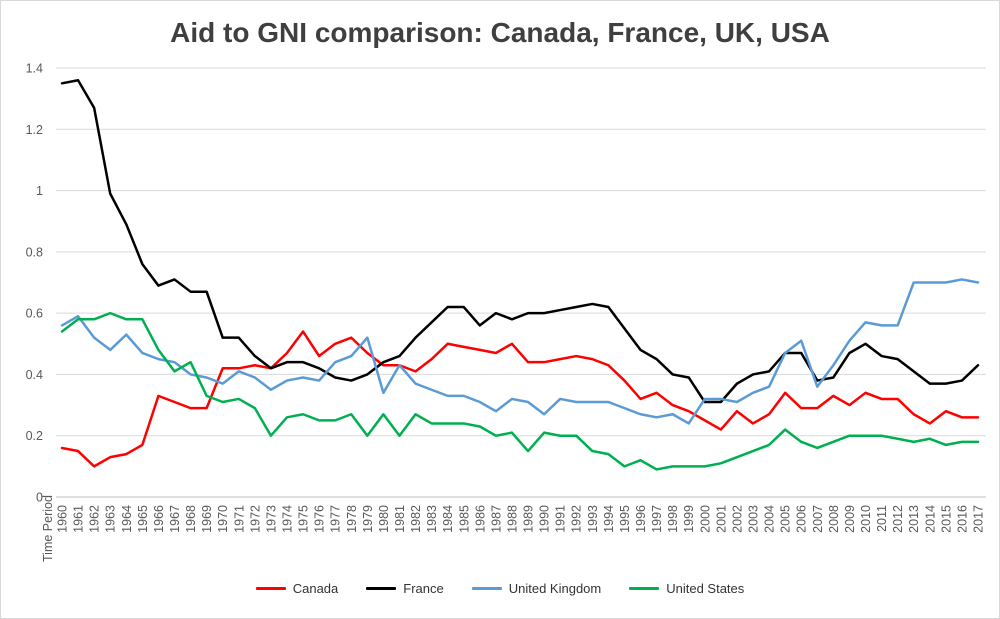 The height and width of the screenshot is (619, 1000). What do you see at coordinates (34, 436) in the screenshot?
I see `y-tick-label: 0.2` at bounding box center [34, 436].